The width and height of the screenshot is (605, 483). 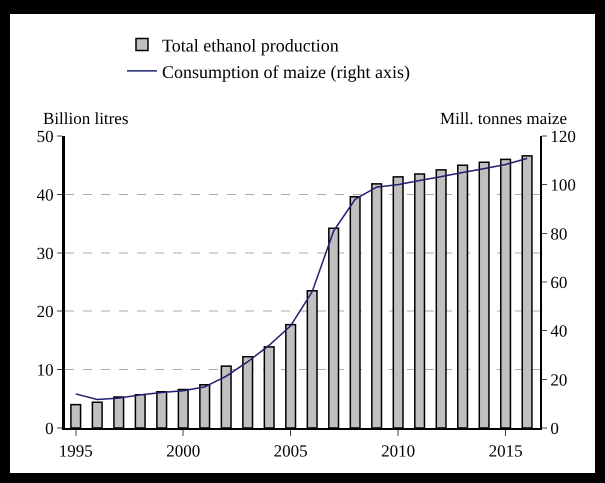 What do you see at coordinates (504, 118) in the screenshot?
I see `y2-axis-title: Mill. tonnes maize` at bounding box center [504, 118].